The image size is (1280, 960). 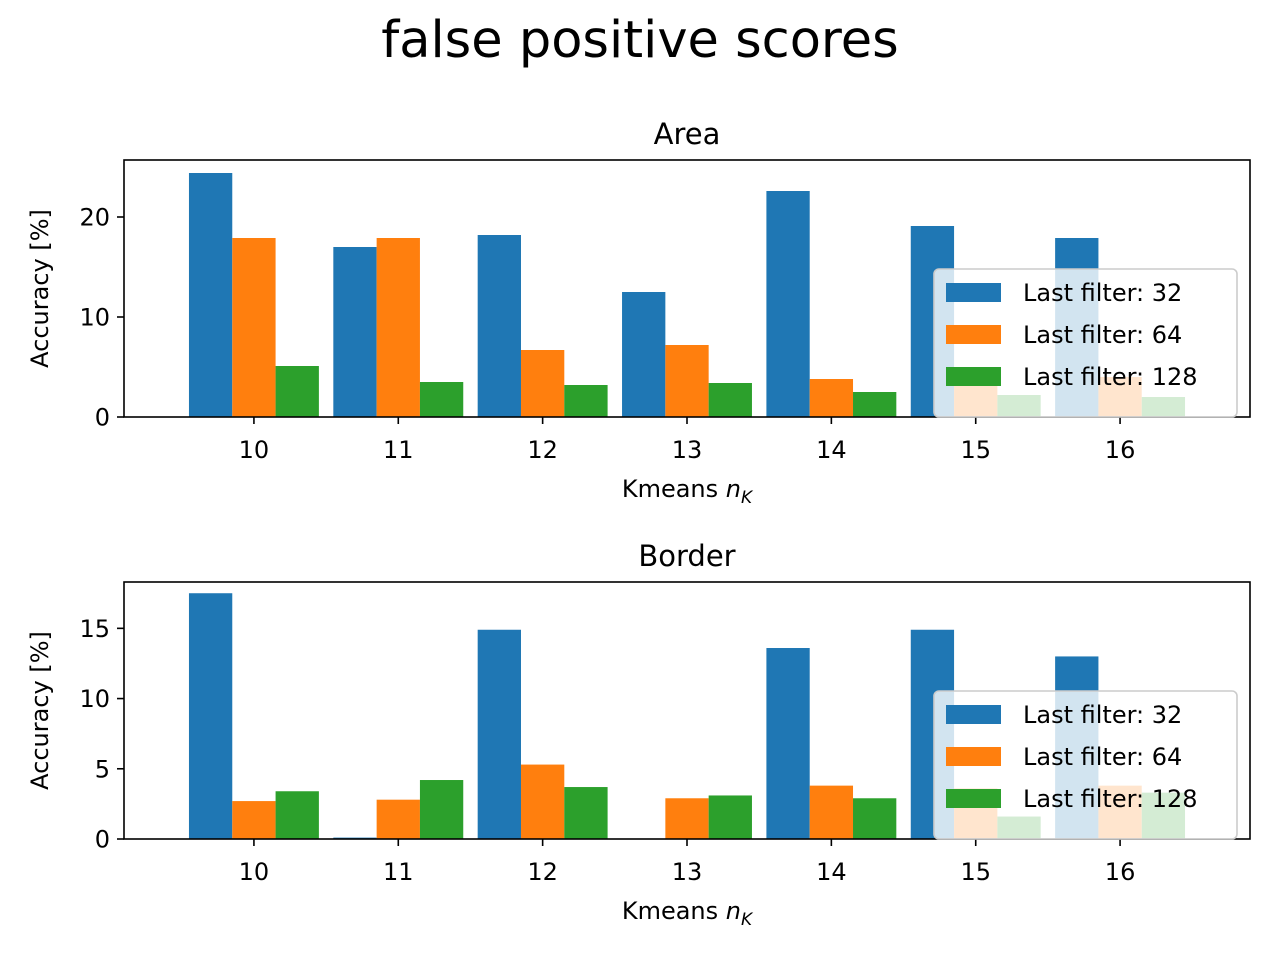 I want to click on y-tick-label: 15, so click(x=94, y=629).